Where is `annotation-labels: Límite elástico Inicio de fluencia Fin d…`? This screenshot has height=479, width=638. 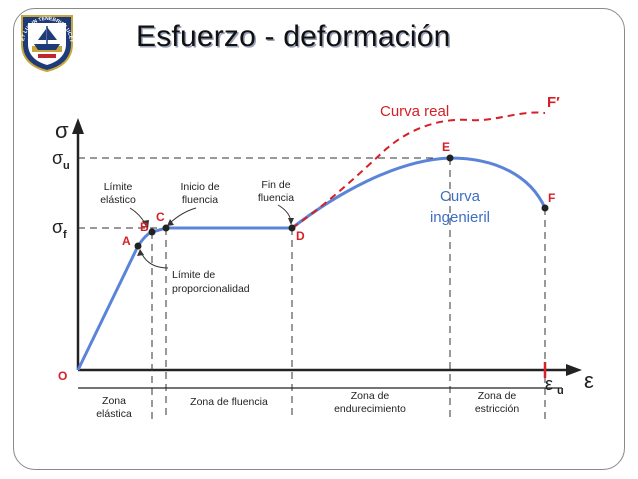
annotation-labels: Límite elástico Inicio de fluencia Fin d… is located at coordinates (197, 192).